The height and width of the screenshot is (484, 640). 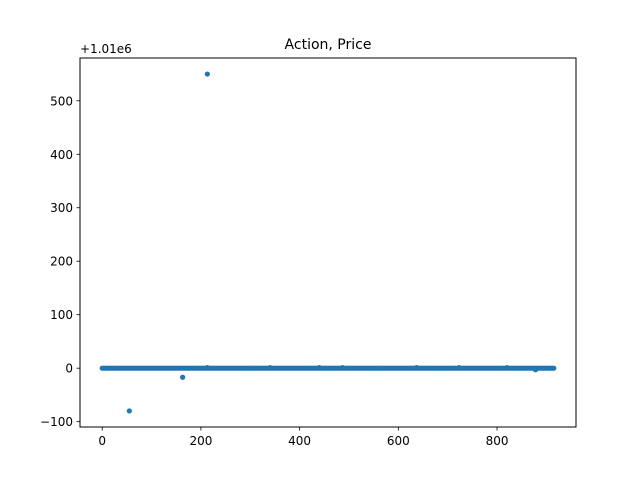 What do you see at coordinates (61, 315) in the screenshot?
I see `y-tick-label: 100` at bounding box center [61, 315].